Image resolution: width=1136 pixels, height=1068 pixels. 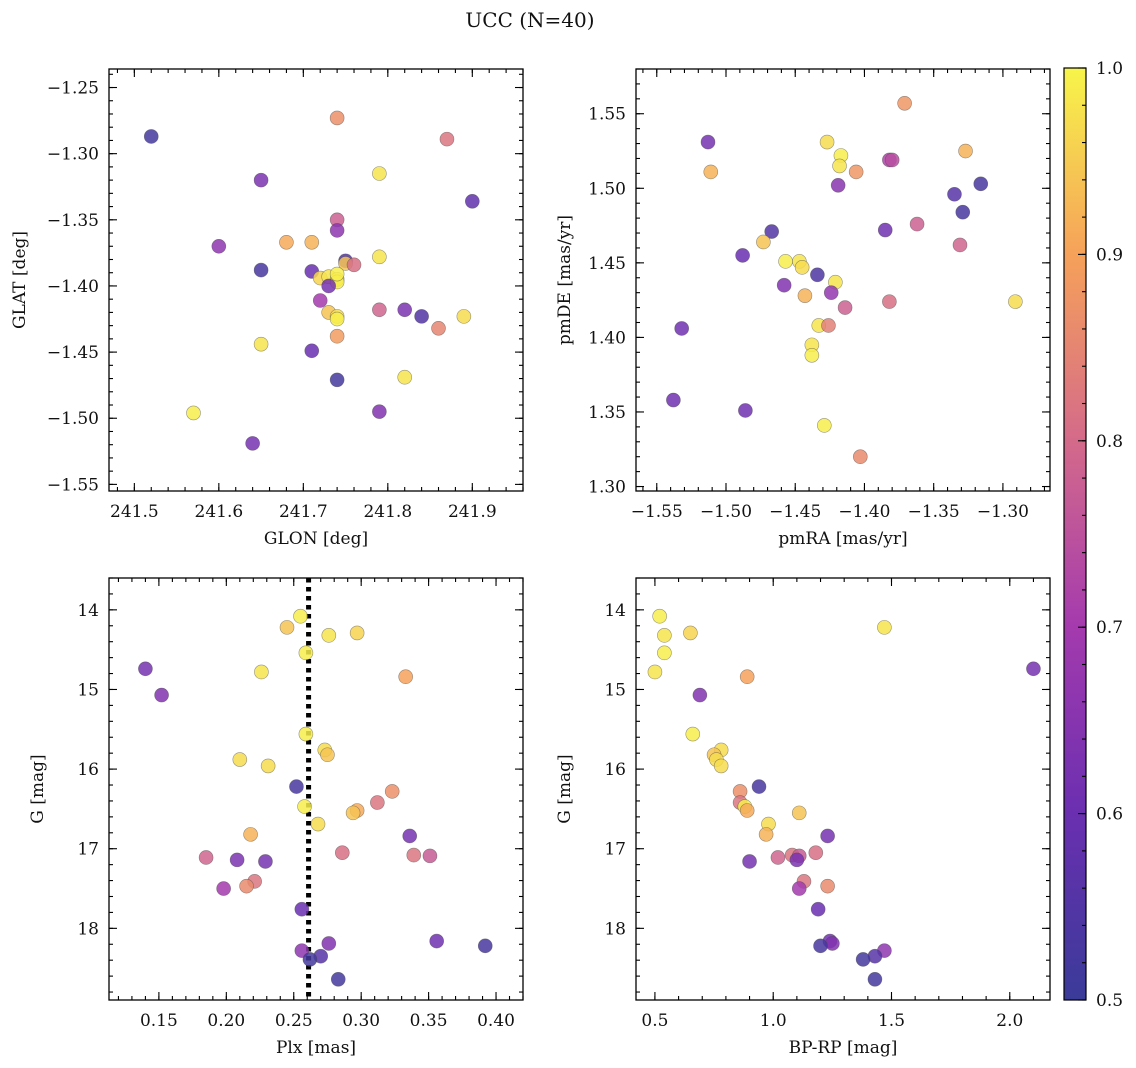 What do you see at coordinates (73, 287) in the screenshot?
I see `y-tick-label: −1.40` at bounding box center [73, 287].